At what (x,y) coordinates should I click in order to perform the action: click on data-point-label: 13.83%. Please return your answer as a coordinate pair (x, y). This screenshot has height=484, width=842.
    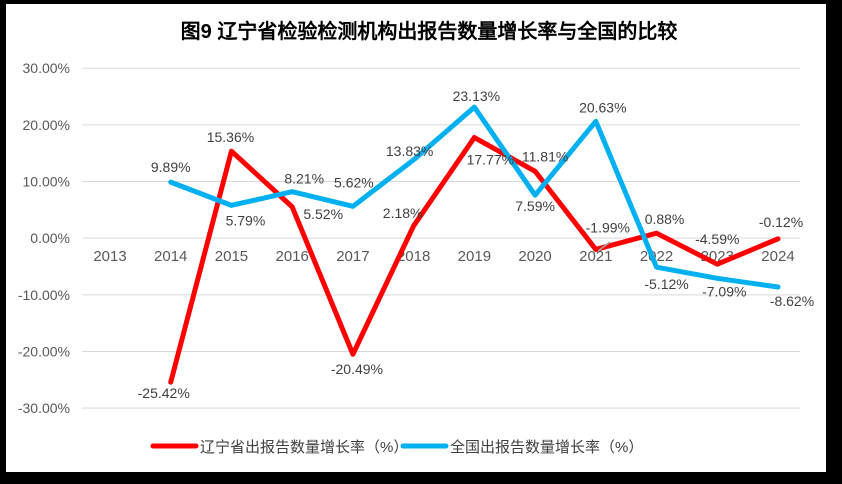
    Looking at the image, I should click on (409, 151).